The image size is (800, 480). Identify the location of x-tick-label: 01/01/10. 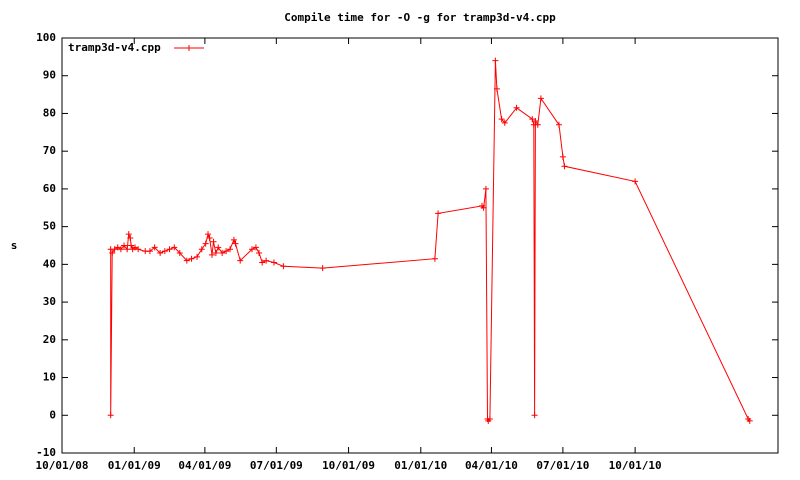
(420, 465).